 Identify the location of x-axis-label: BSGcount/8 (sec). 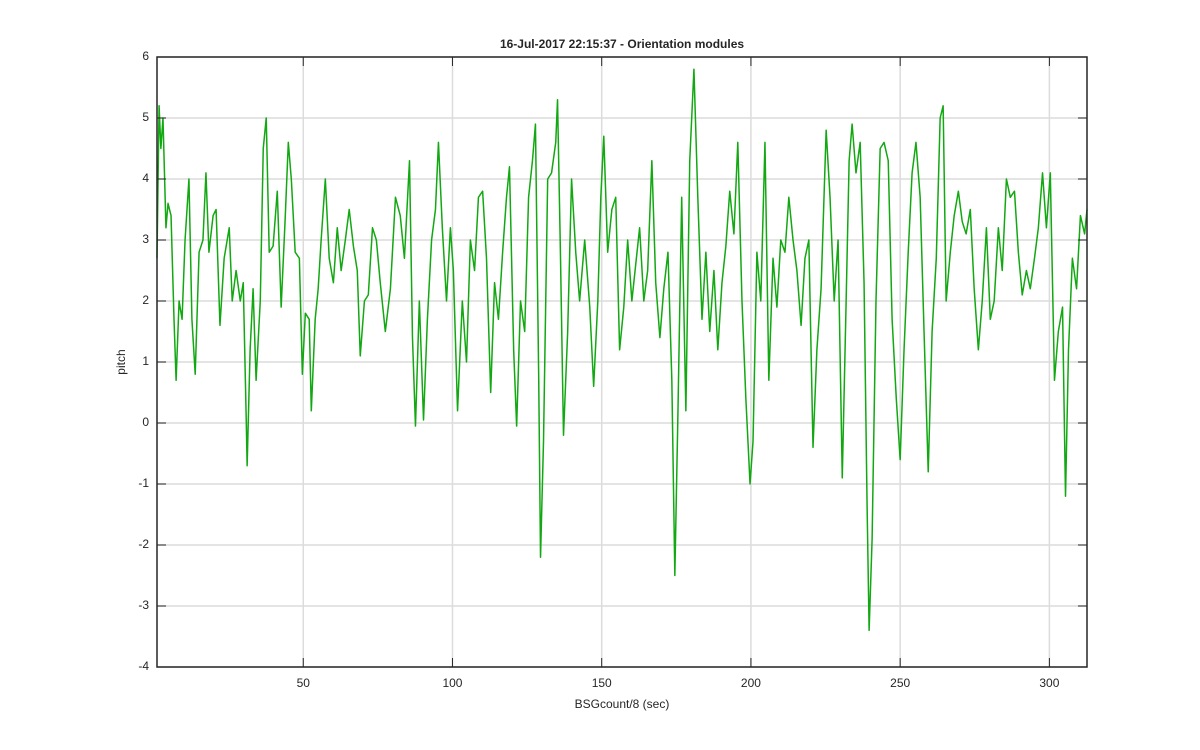
(622, 704).